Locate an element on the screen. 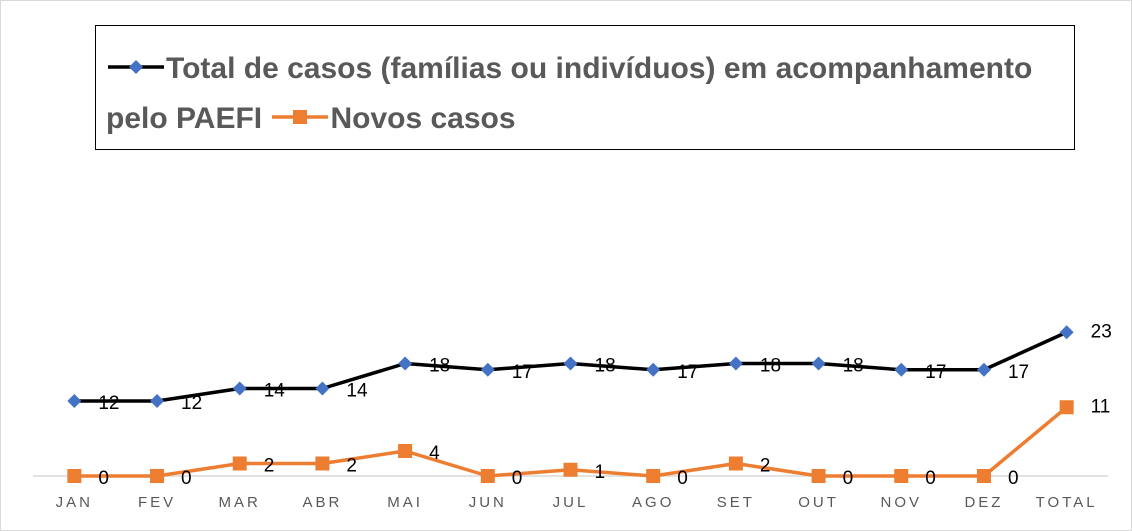 This screenshot has width=1132, height=531. data-label: 11 is located at coordinates (1101, 406).